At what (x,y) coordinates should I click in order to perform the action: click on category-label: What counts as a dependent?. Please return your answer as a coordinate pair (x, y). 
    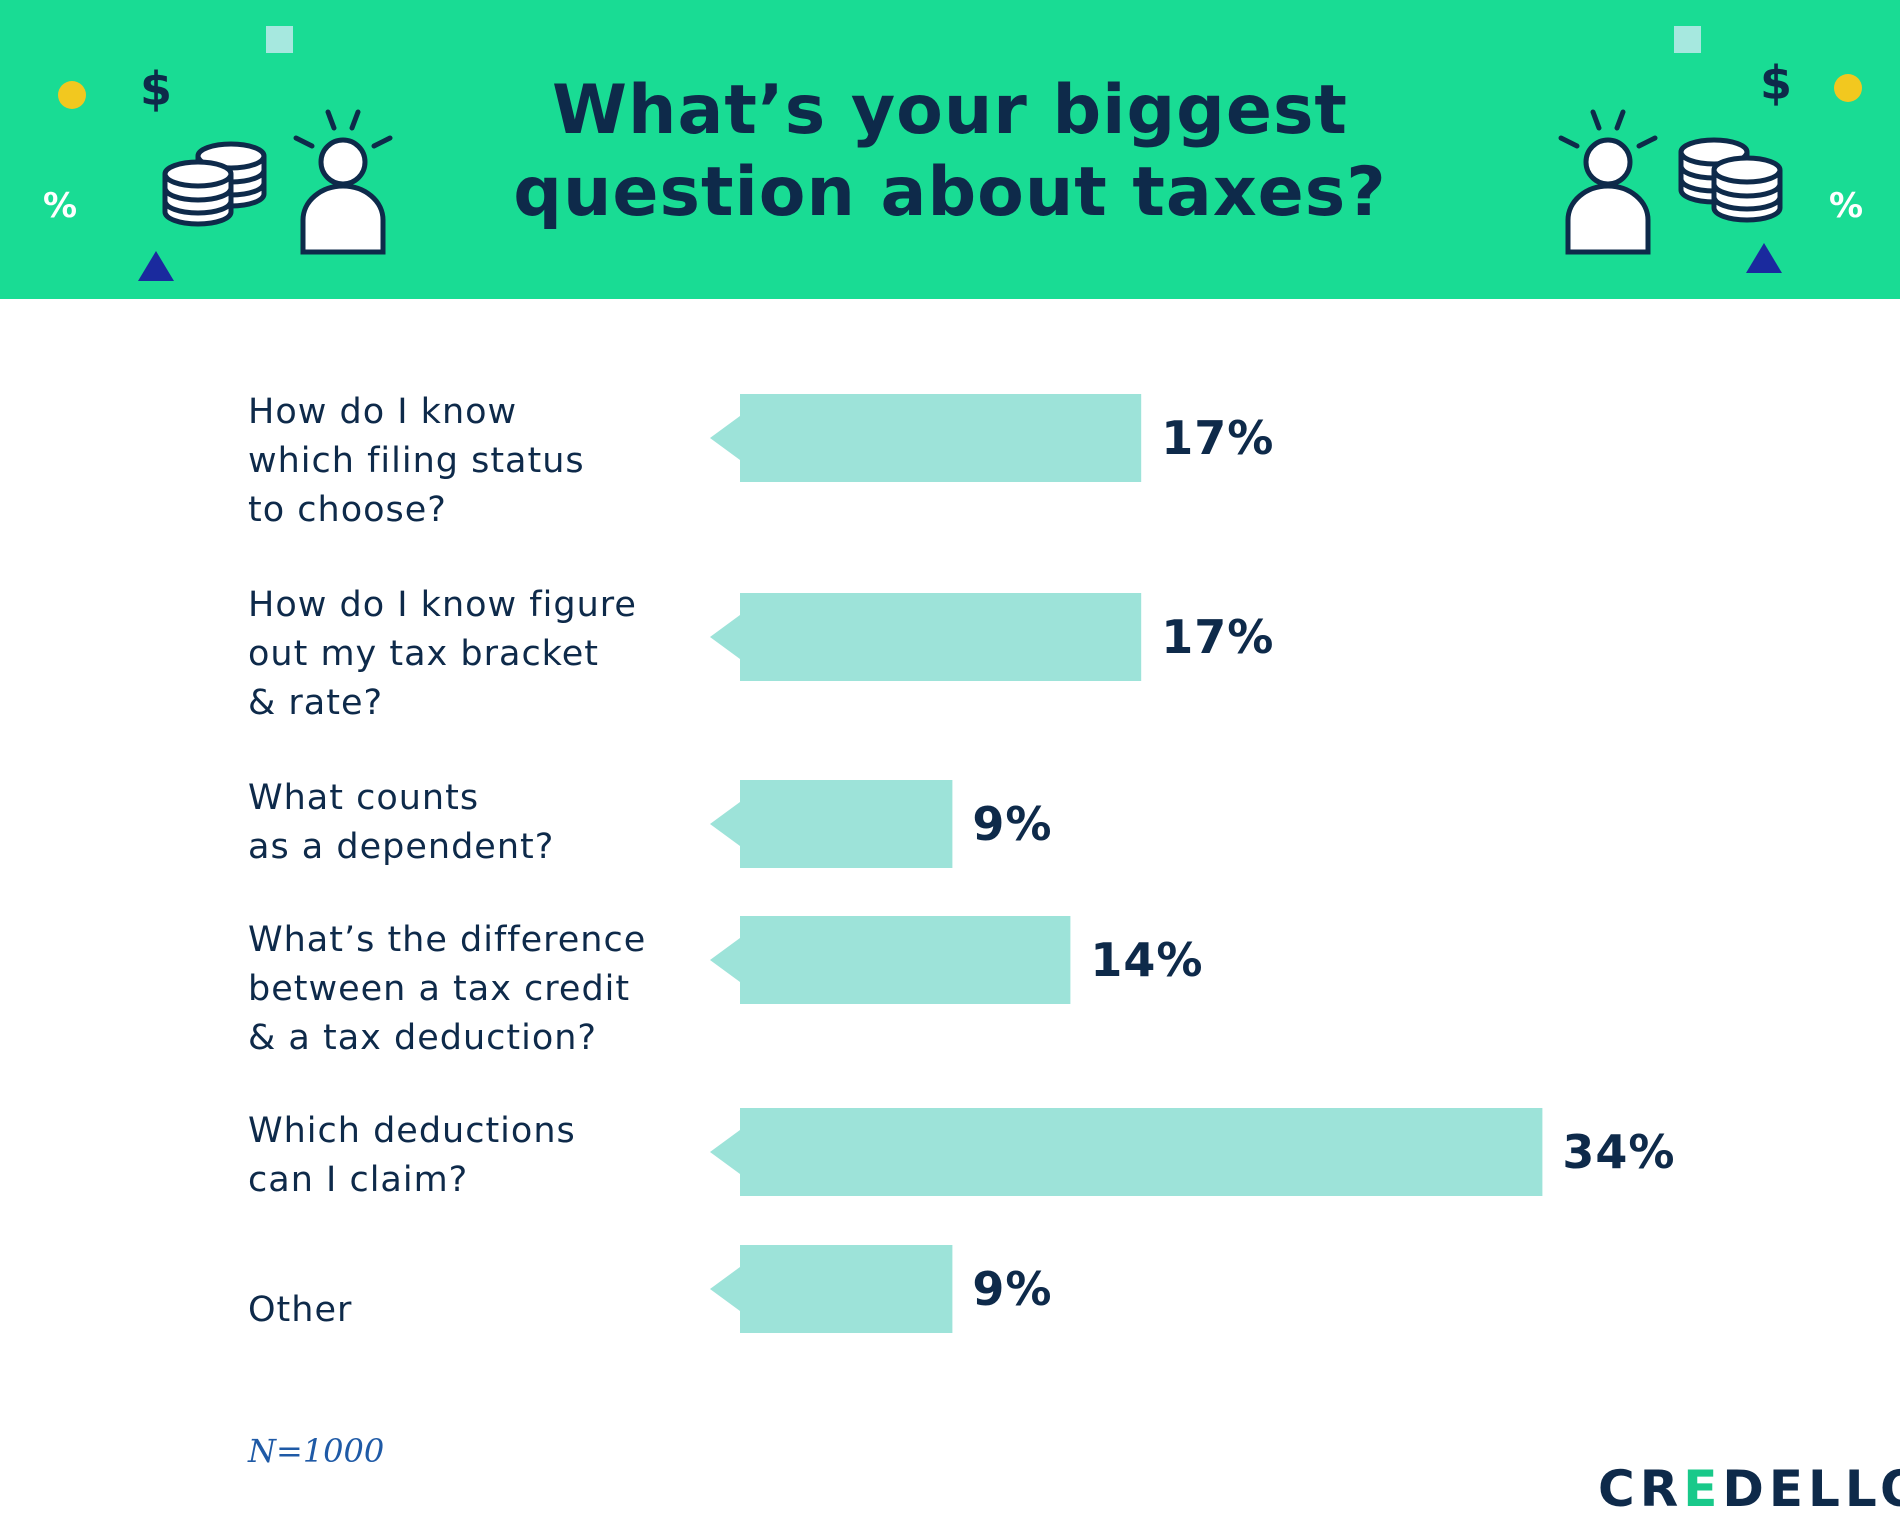
    Looking at the image, I should click on (401, 823).